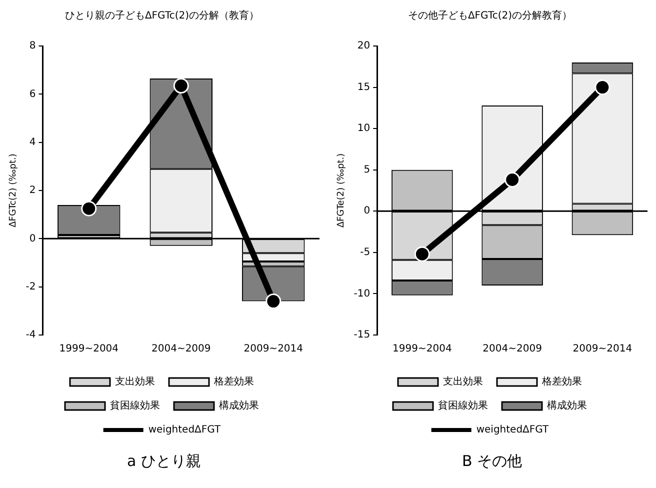  What do you see at coordinates (365, 252) in the screenshot?
I see `y-tick-label: -5` at bounding box center [365, 252].